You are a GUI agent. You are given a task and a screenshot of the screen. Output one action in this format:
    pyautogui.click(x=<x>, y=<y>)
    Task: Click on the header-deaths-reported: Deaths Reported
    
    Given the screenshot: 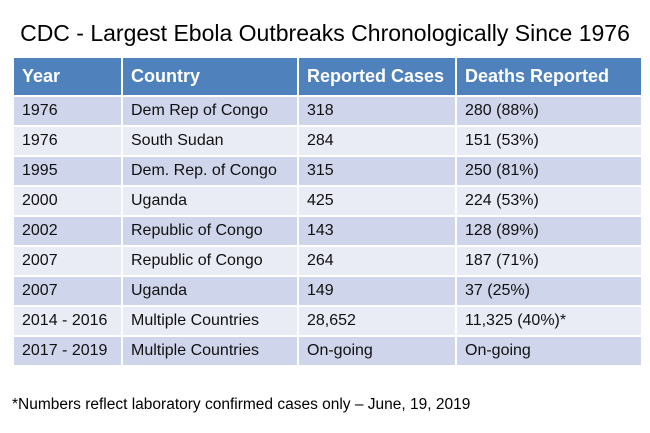 What is the action you would take?
    pyautogui.click(x=549, y=76)
    